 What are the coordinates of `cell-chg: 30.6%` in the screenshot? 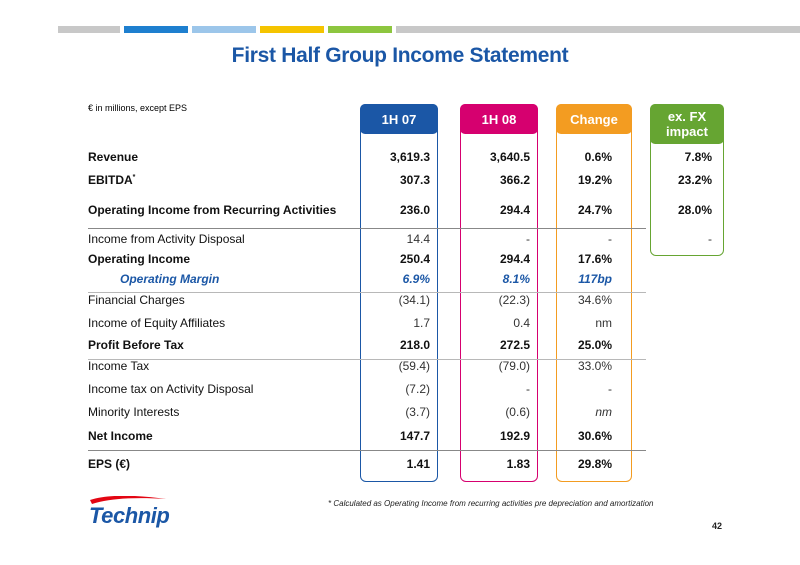 It's located at (594, 436).